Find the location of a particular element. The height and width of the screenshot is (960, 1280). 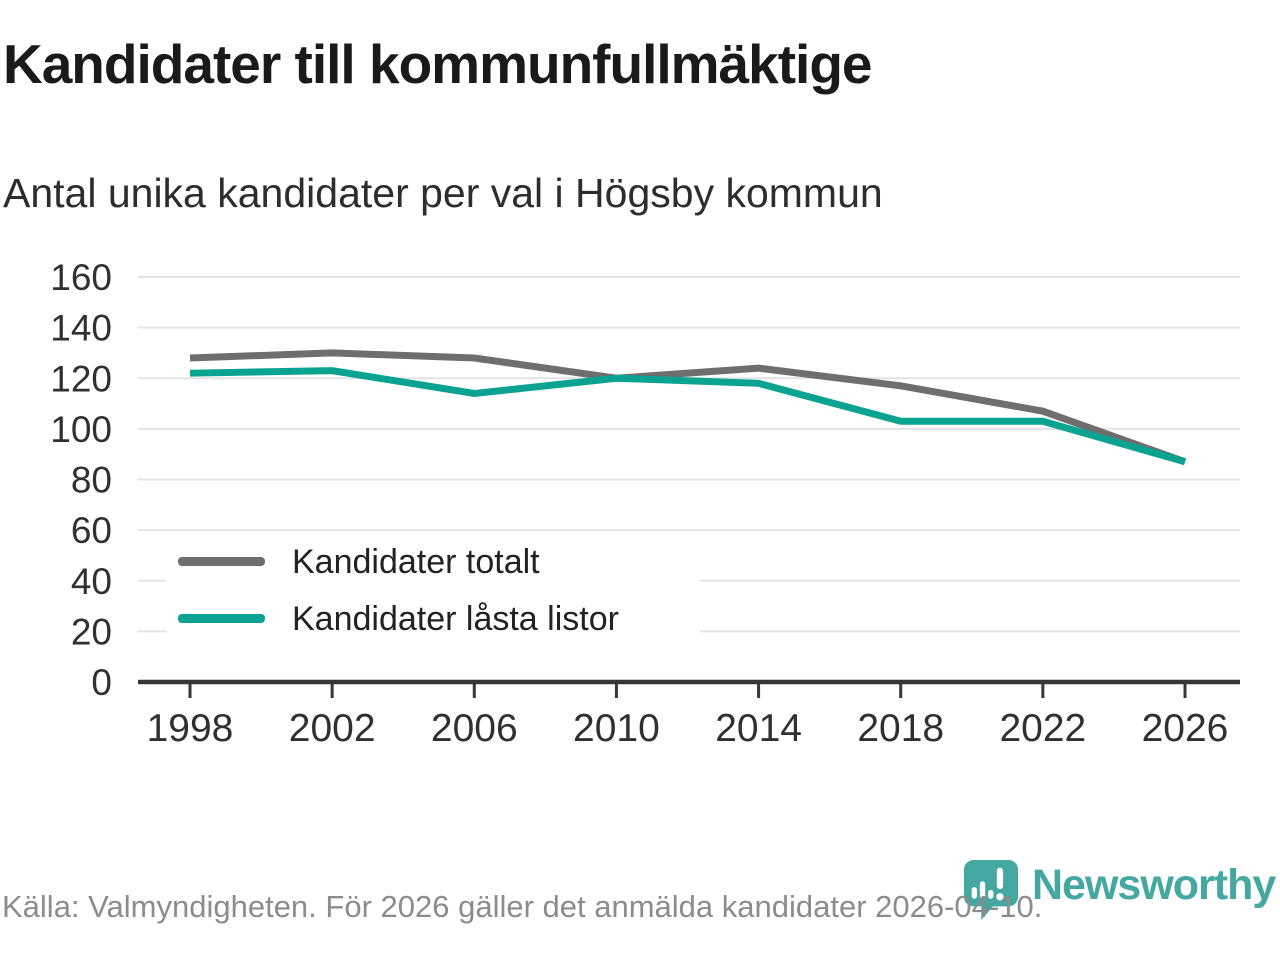

legend-label-totalt: Kandidater totalt is located at coordinates (416, 561).